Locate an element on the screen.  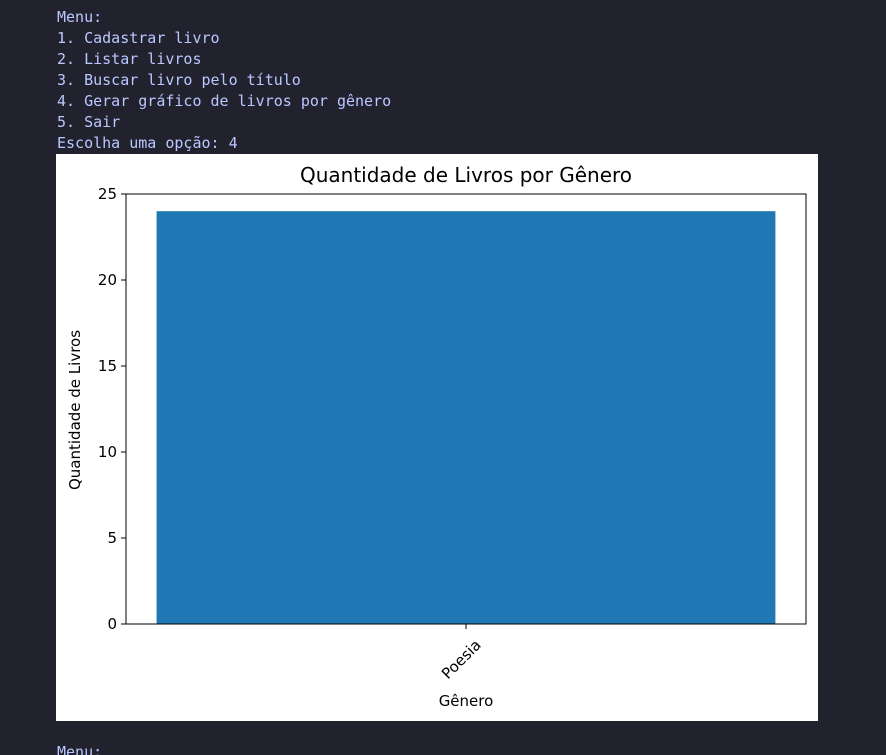
y-tick-label: 25 is located at coordinates (107, 194).